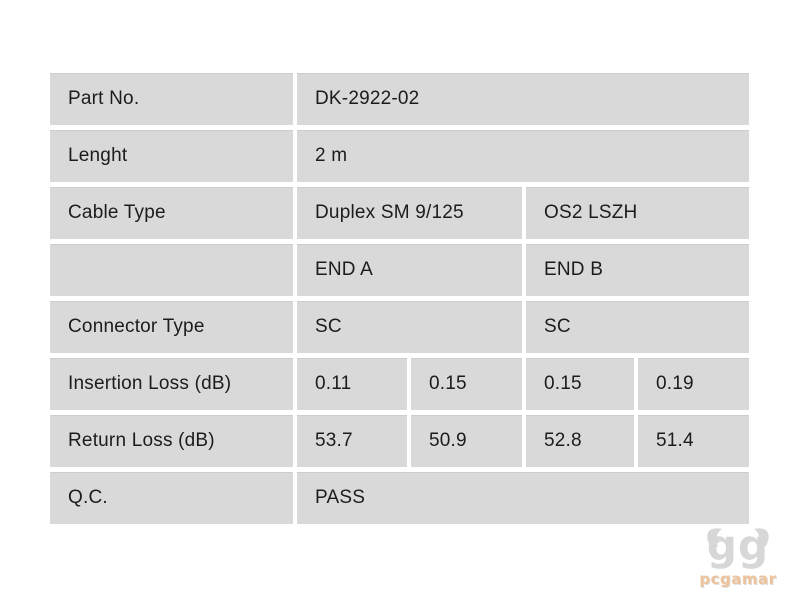  Describe the element at coordinates (171, 327) in the screenshot. I see `row-label-connector-type: Connector Type` at that location.